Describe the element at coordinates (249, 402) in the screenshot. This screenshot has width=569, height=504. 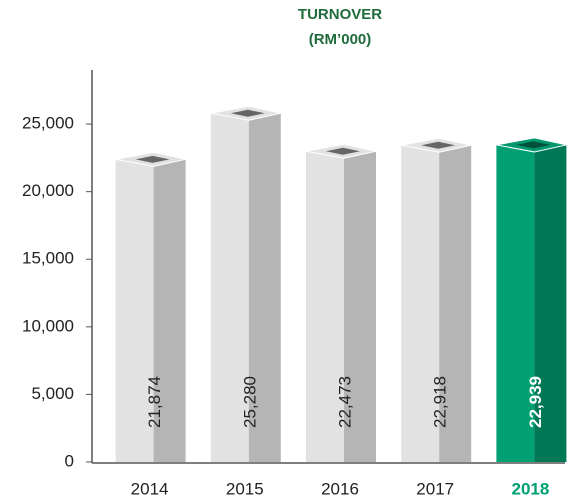
I see `value-label: 25,280` at that location.